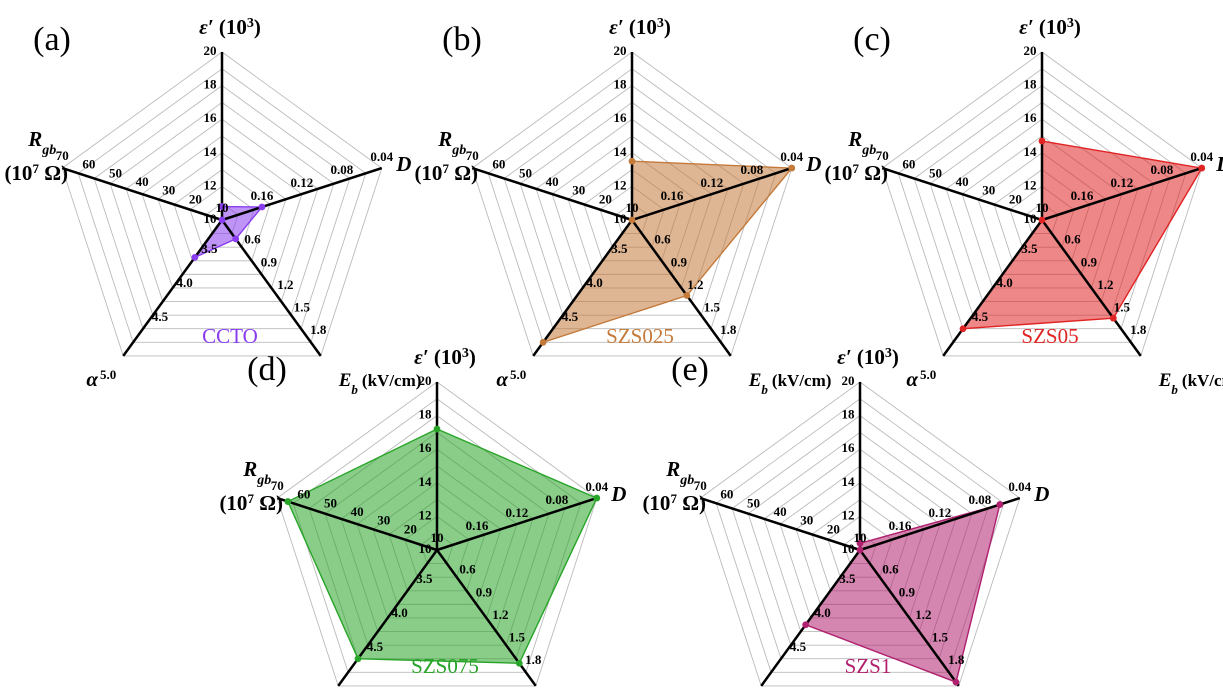  What do you see at coordinates (872, 39) in the screenshot?
I see `panel-letter: (c)` at bounding box center [872, 39].